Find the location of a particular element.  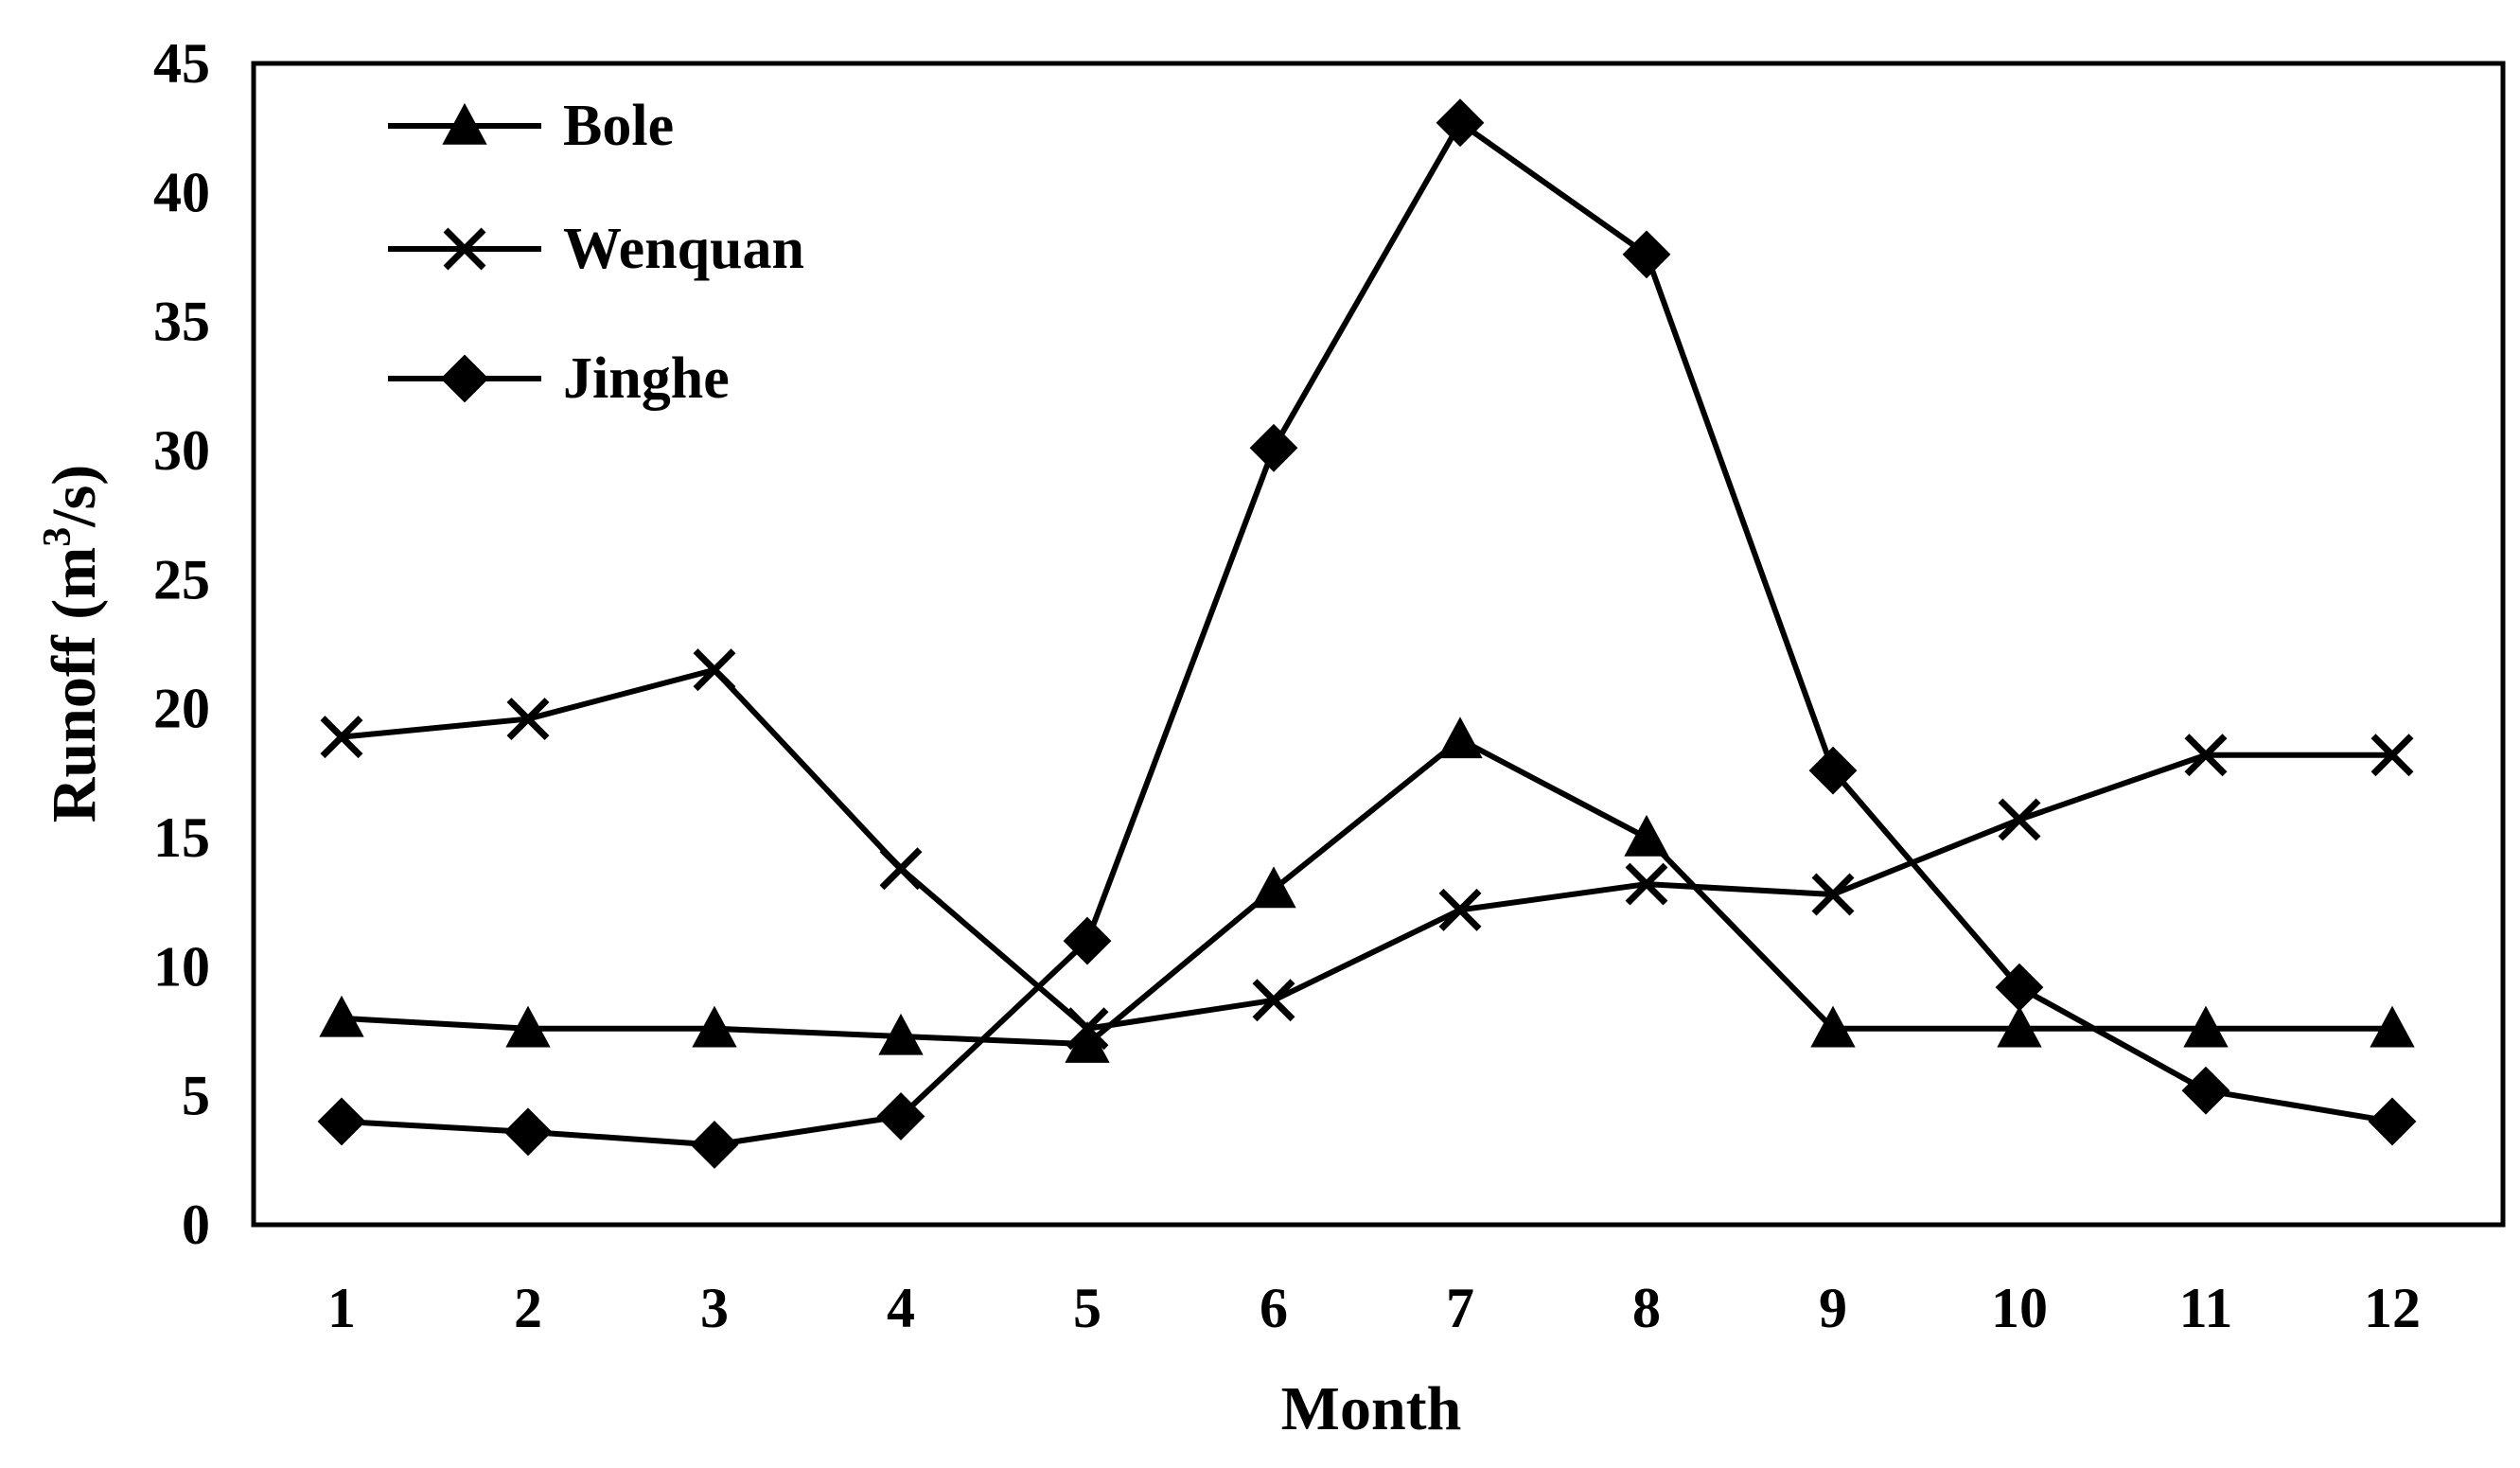

x-tick-label: 7 is located at coordinates (1460, 1308).